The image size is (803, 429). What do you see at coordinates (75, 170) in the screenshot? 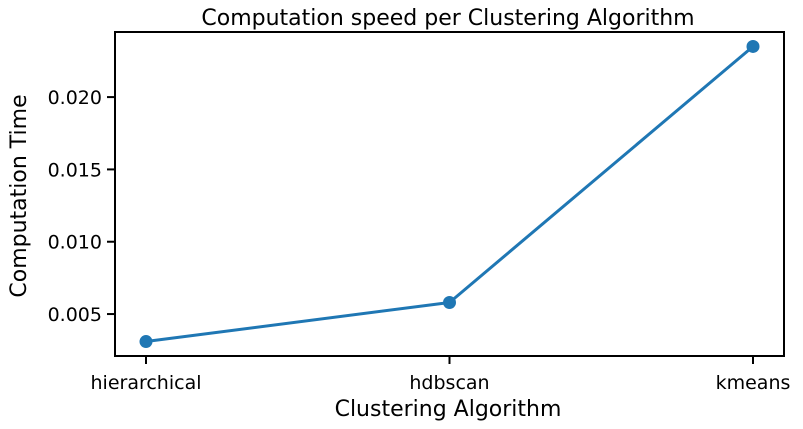
I see `y-tick-label: 0.015` at bounding box center [75, 170].